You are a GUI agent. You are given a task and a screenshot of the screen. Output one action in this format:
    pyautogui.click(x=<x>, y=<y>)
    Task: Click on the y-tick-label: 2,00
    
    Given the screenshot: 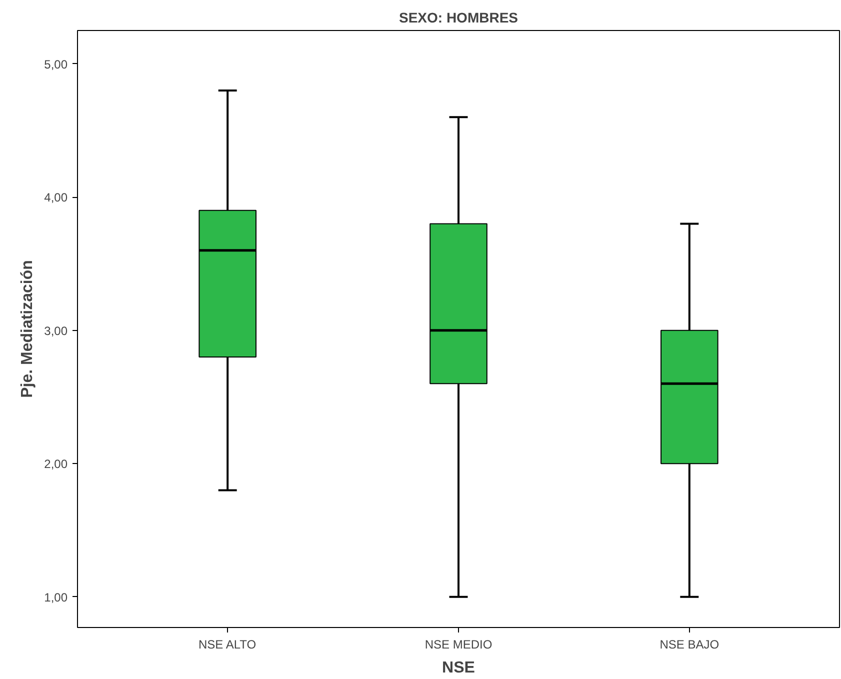 What is the action you would take?
    pyautogui.click(x=56, y=464)
    